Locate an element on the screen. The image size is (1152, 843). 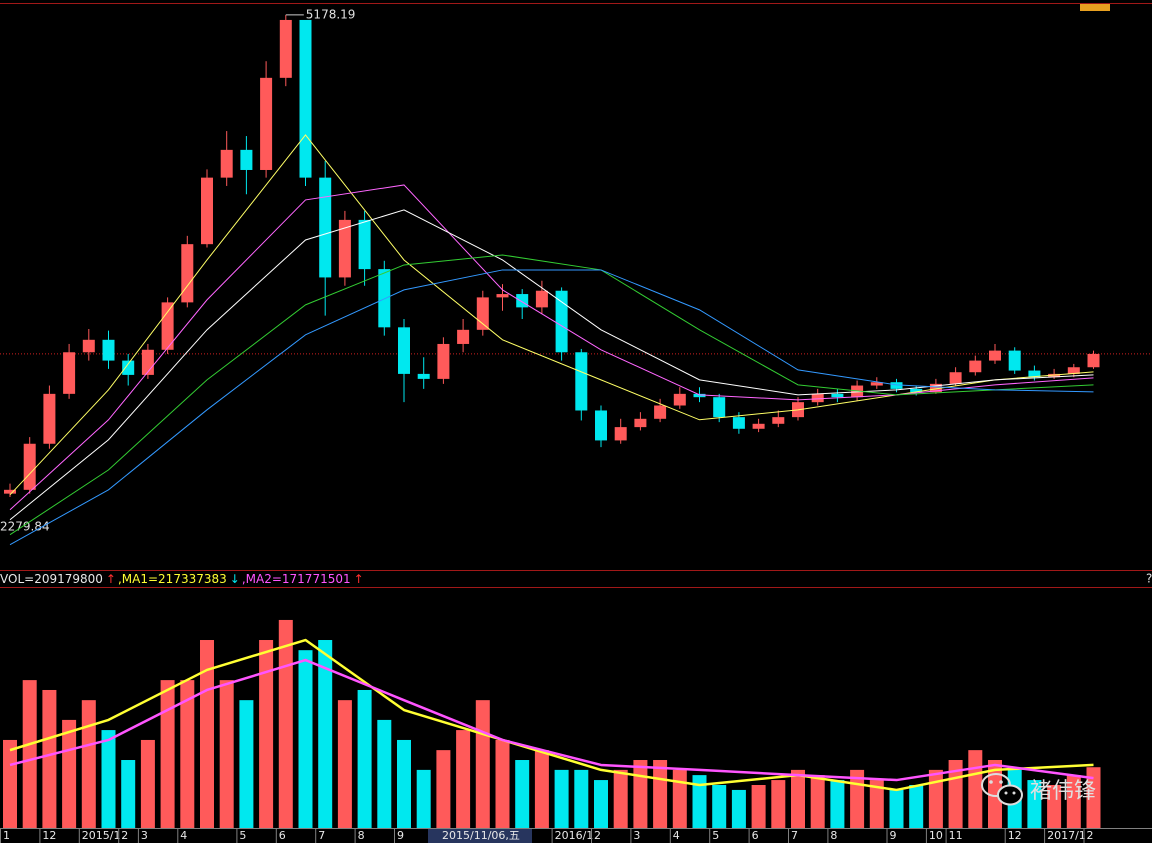
ma2-arrow: ↑ is located at coordinates (359, 579).